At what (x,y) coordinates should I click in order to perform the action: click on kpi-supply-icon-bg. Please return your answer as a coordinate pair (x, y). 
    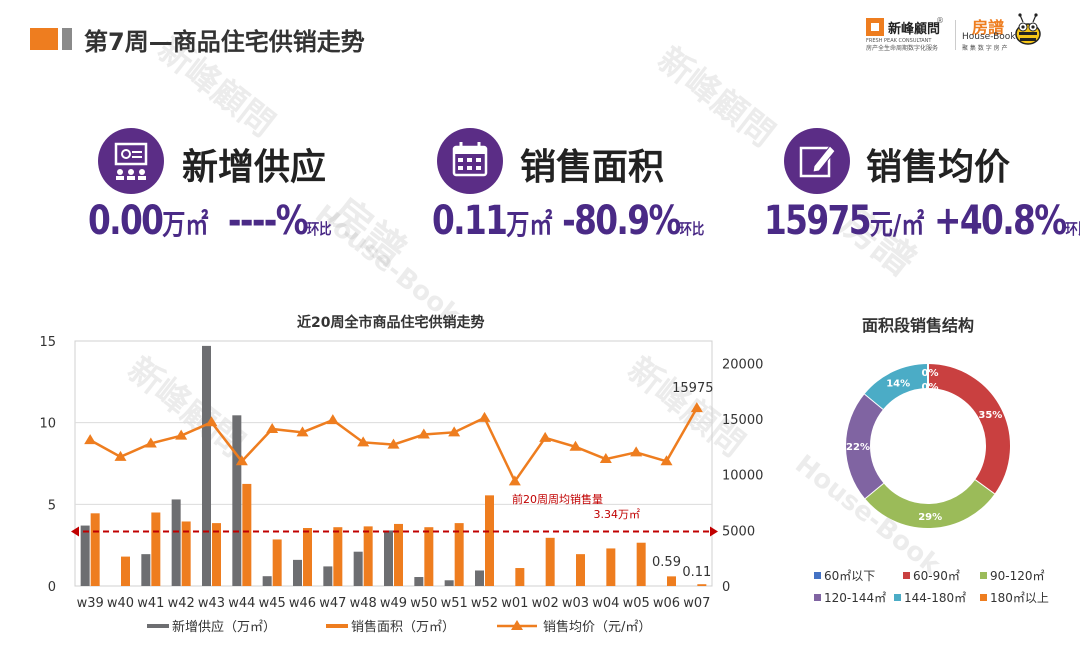
    Looking at the image, I should click on (131, 161).